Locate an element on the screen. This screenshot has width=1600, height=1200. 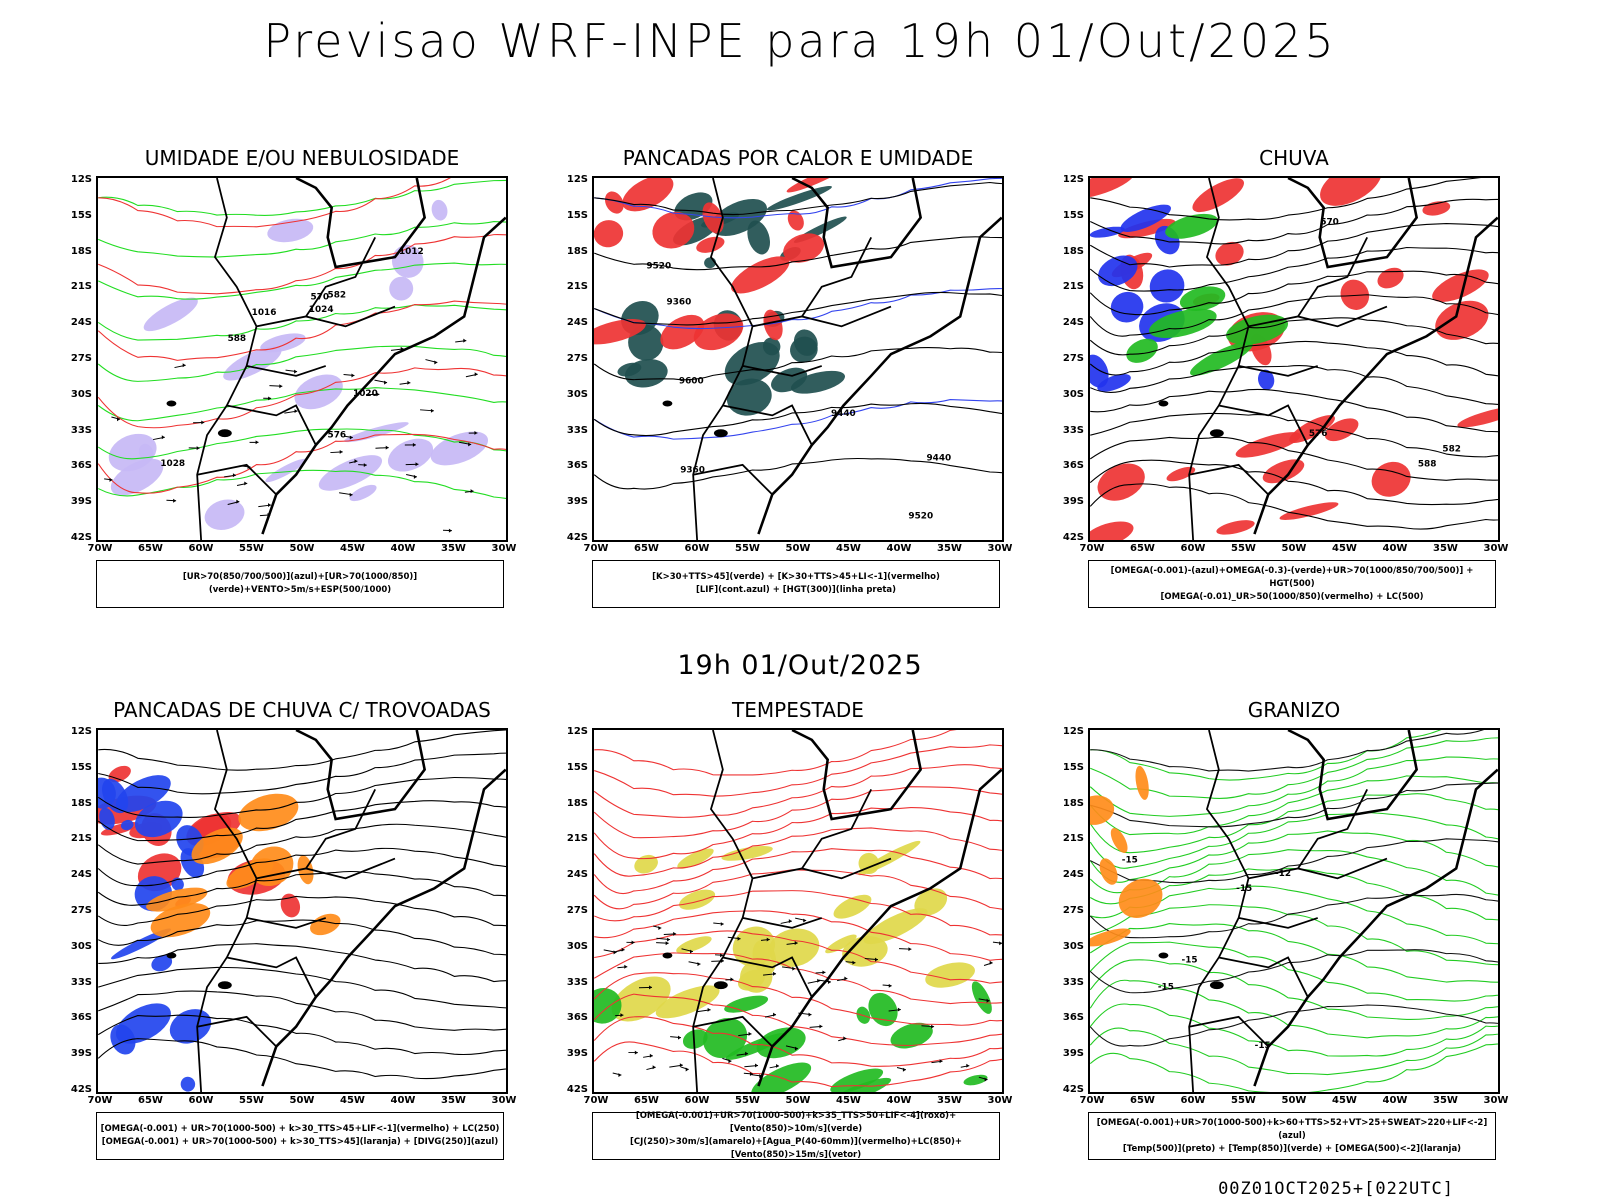
latitude-tick-label: 33S is located at coordinates (577, 982).